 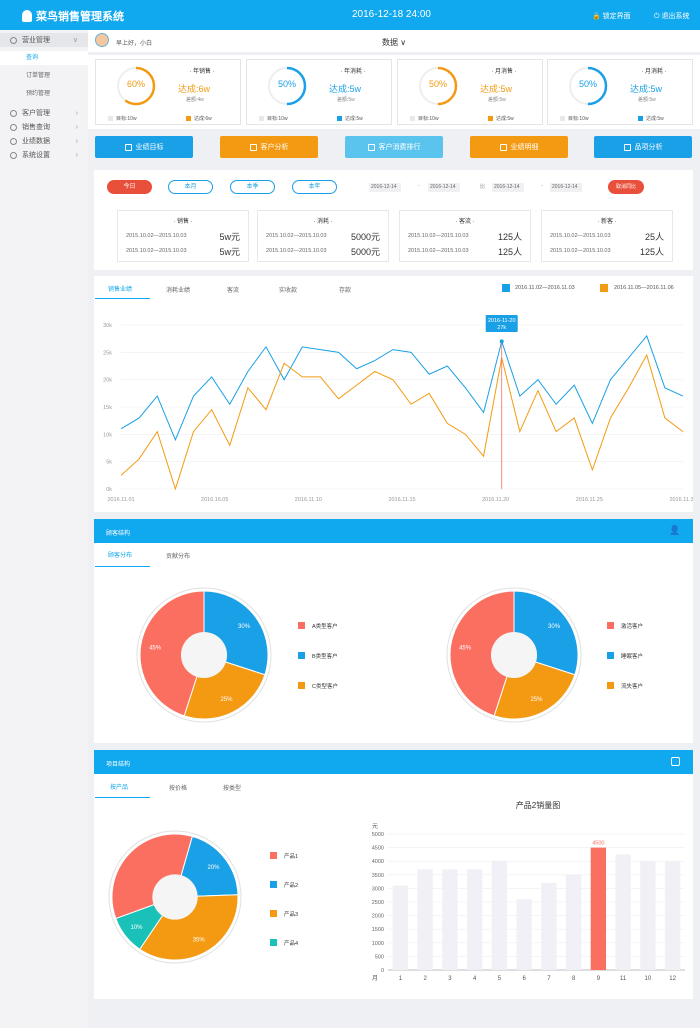 I want to click on series-line-blue, so click(x=402, y=388).